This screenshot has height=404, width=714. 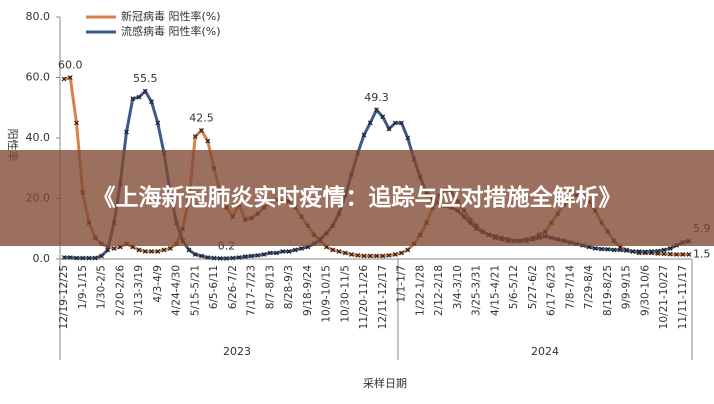 What do you see at coordinates (364, 297) in the screenshot?
I see `x-tick-label: 11/20-11/26` at bounding box center [364, 297].